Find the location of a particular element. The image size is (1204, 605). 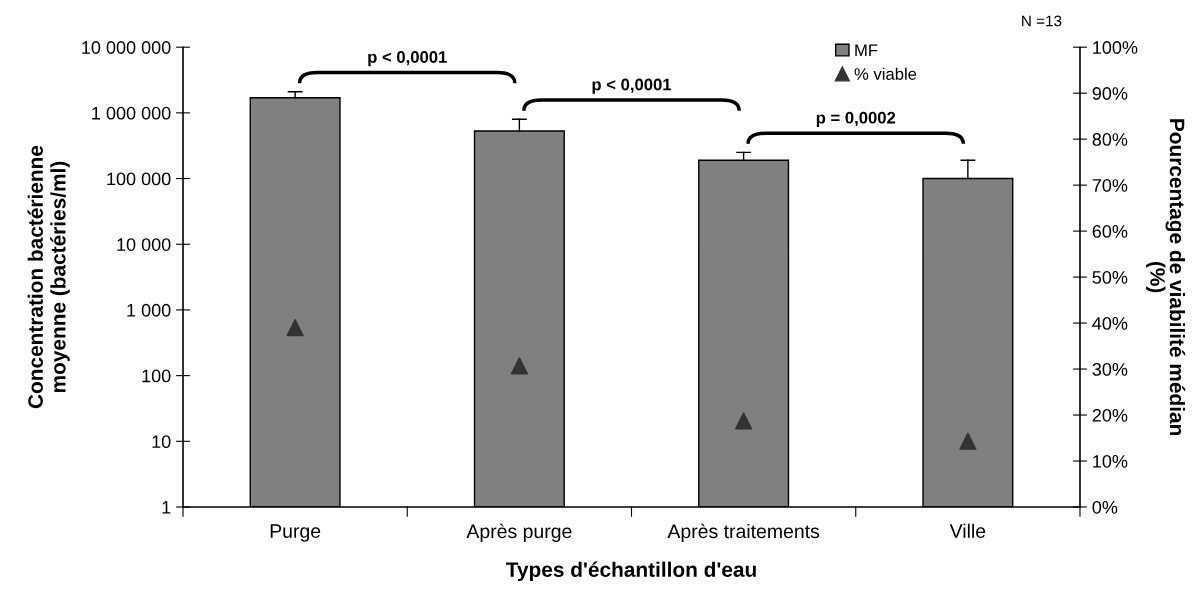

x-tick-label: Après traitements is located at coordinates (743, 533).